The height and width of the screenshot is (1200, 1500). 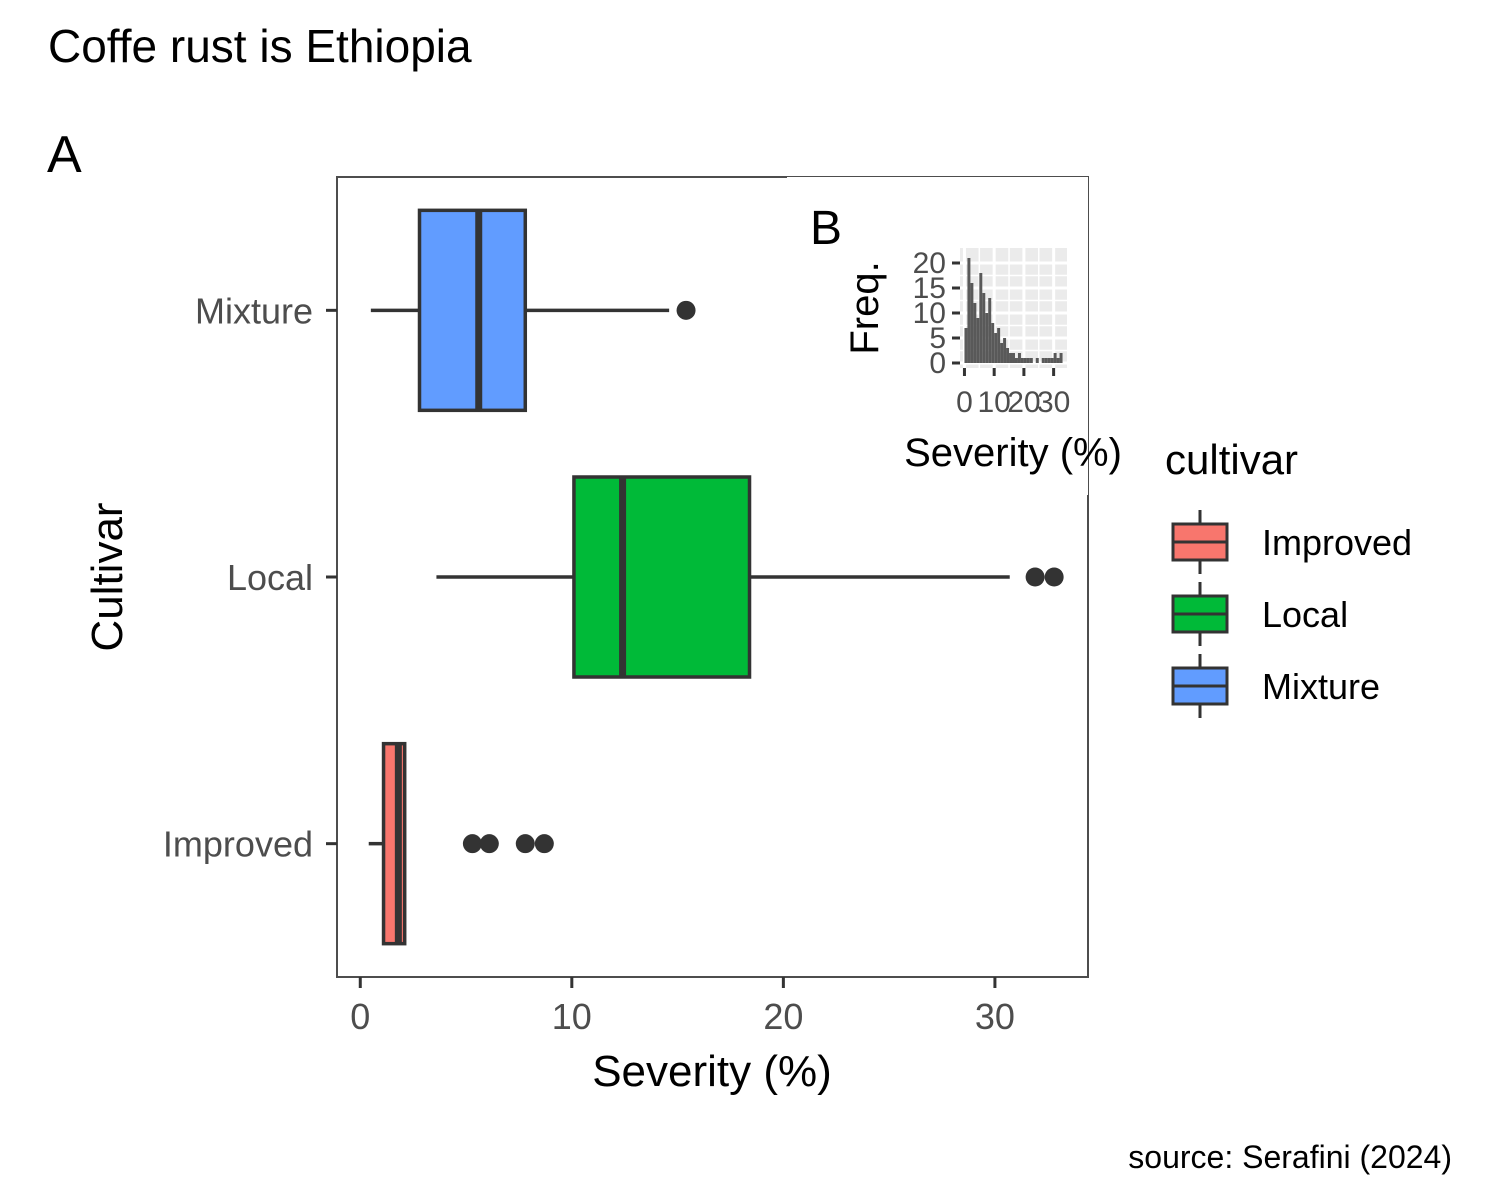 What do you see at coordinates (929, 263) in the screenshot?
I see `inset-y-tick-label: 20` at bounding box center [929, 263].